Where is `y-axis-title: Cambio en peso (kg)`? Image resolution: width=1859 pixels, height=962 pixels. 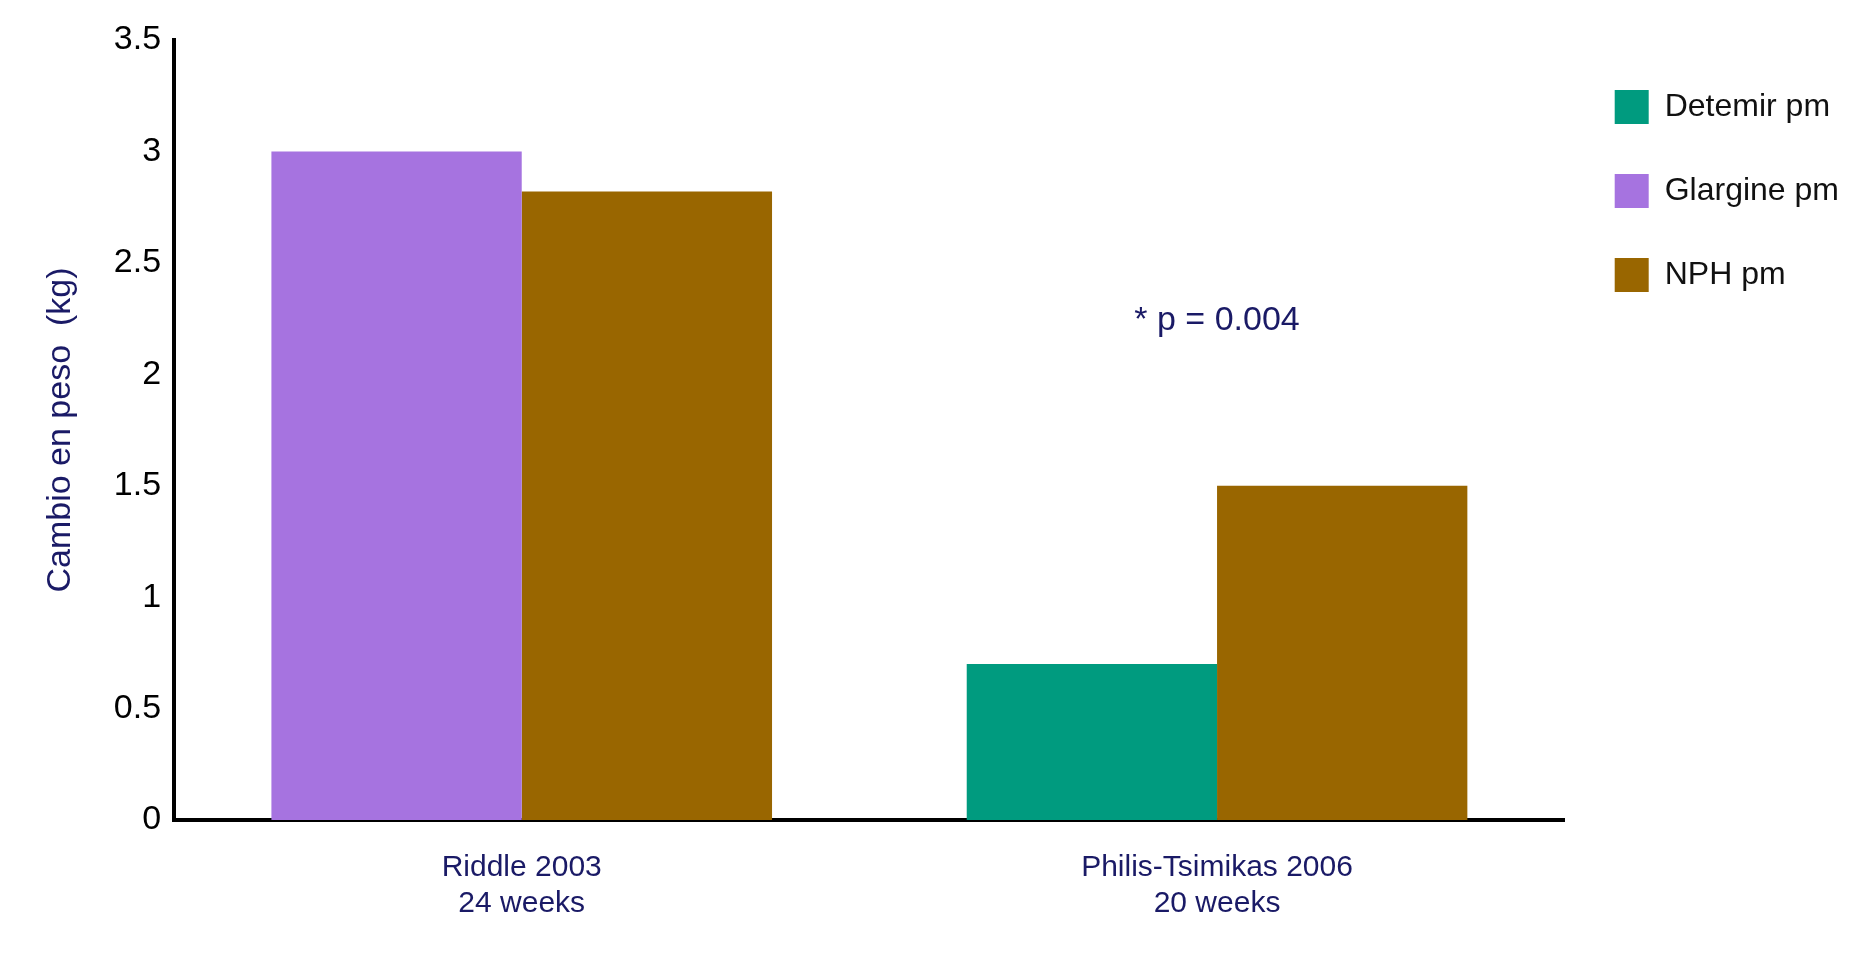 y-axis-title: Cambio en peso (kg) is located at coordinates (57, 430).